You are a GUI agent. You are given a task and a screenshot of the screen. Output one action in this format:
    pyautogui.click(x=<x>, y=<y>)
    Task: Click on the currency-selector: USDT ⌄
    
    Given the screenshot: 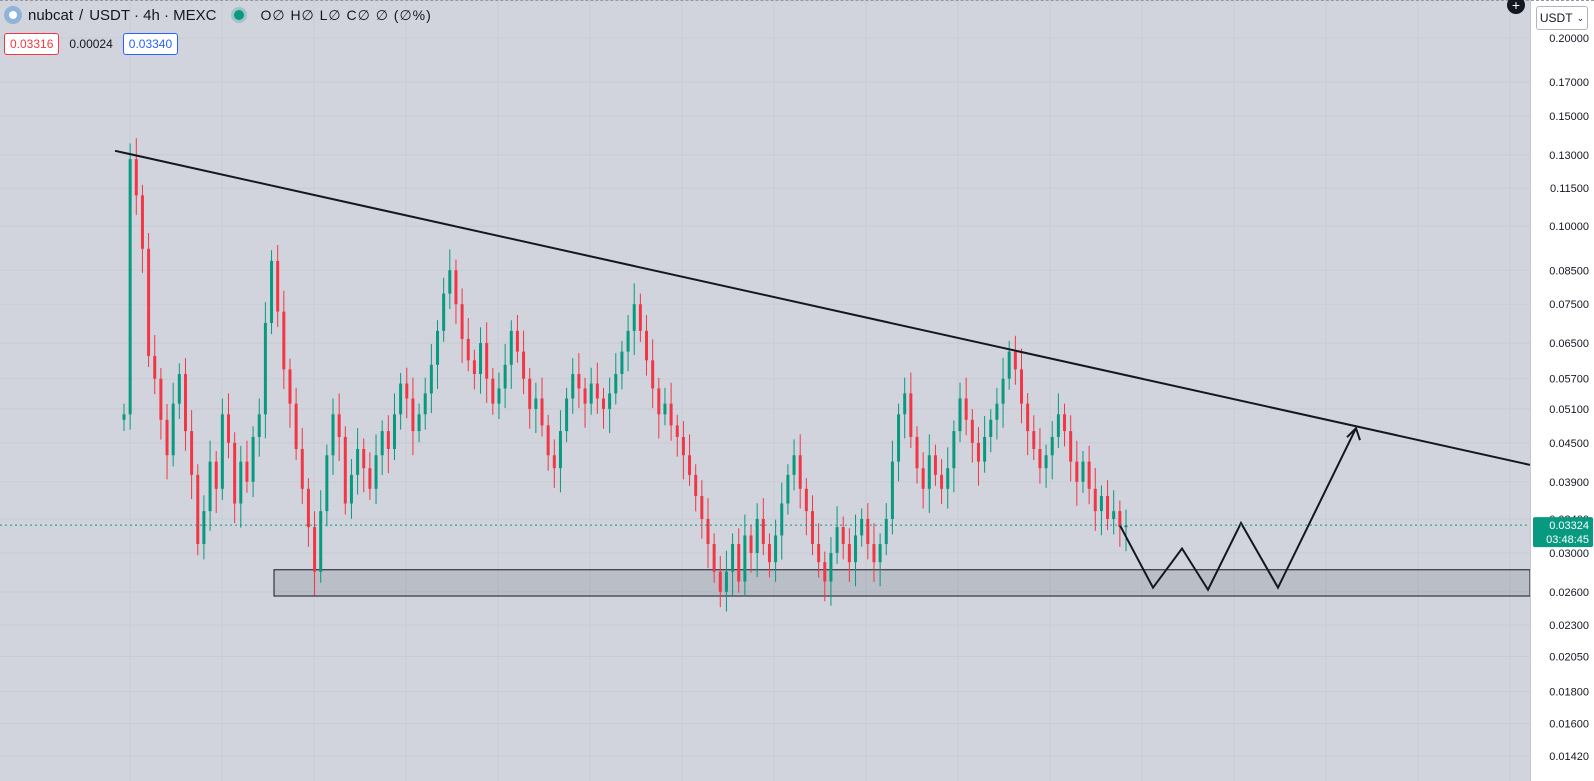 What is the action you would take?
    pyautogui.click(x=1562, y=18)
    